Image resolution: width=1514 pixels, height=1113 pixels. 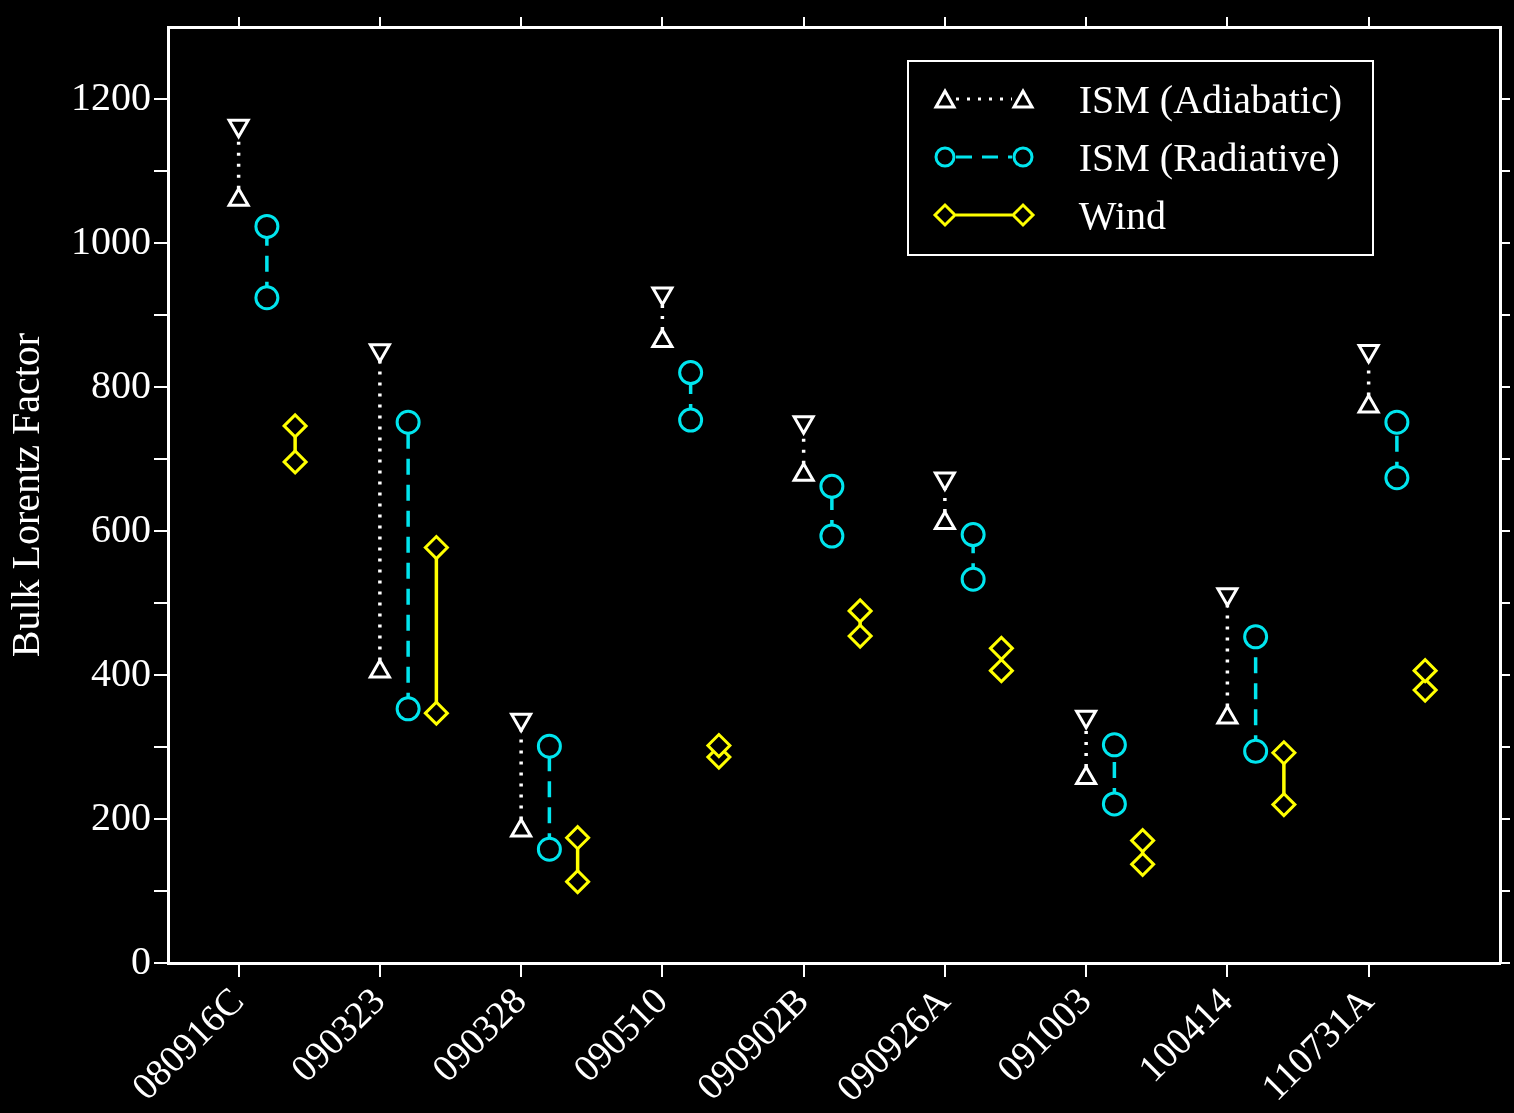 What do you see at coordinates (1209, 157) in the screenshot?
I see `legend-label: ISM (Radiative)` at bounding box center [1209, 157].